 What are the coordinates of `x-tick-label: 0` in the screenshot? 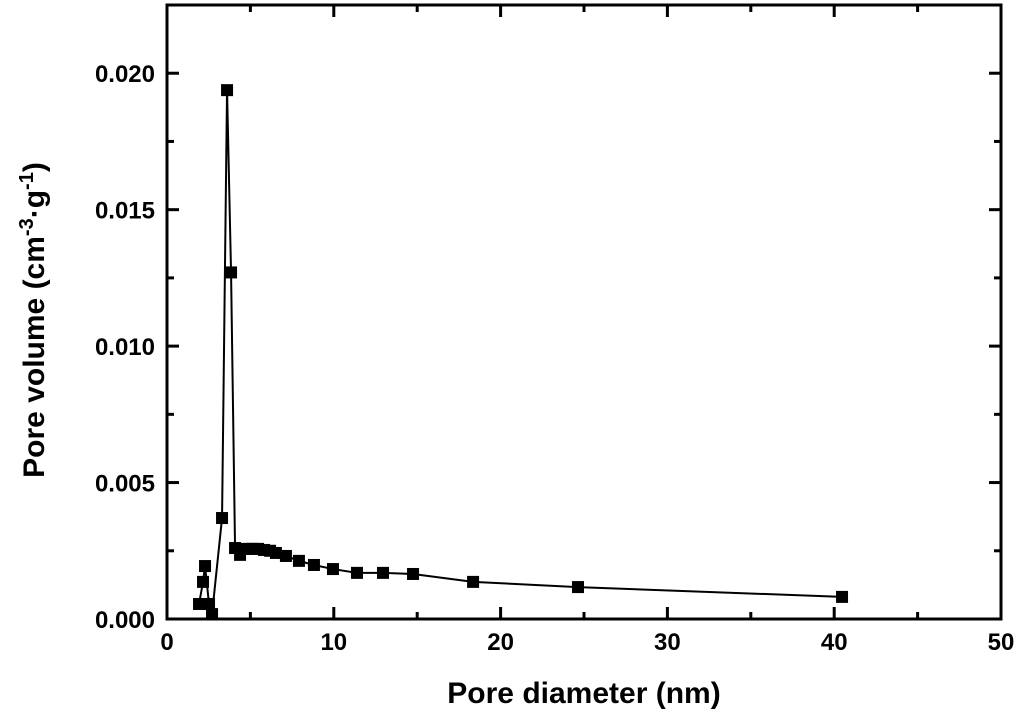 It's located at (166, 642).